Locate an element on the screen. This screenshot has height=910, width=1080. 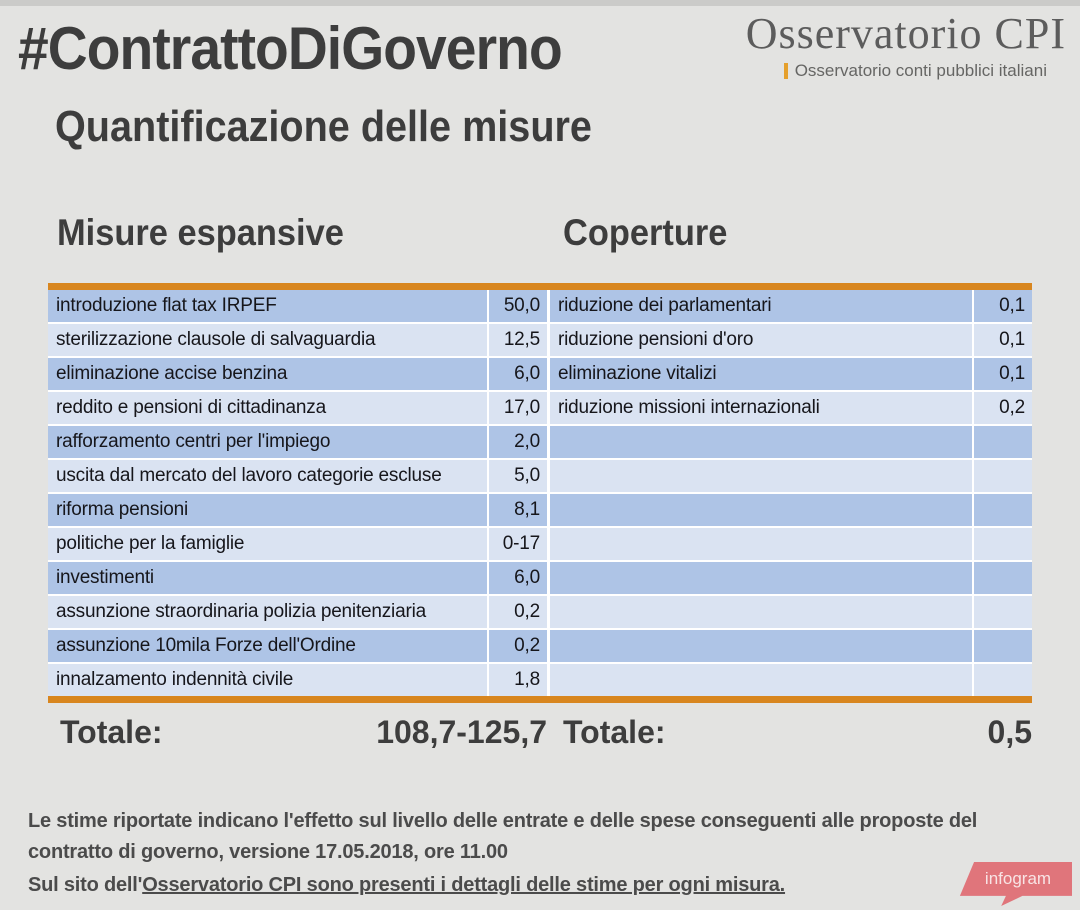
row-label: riforma pensioni is located at coordinates (122, 509).